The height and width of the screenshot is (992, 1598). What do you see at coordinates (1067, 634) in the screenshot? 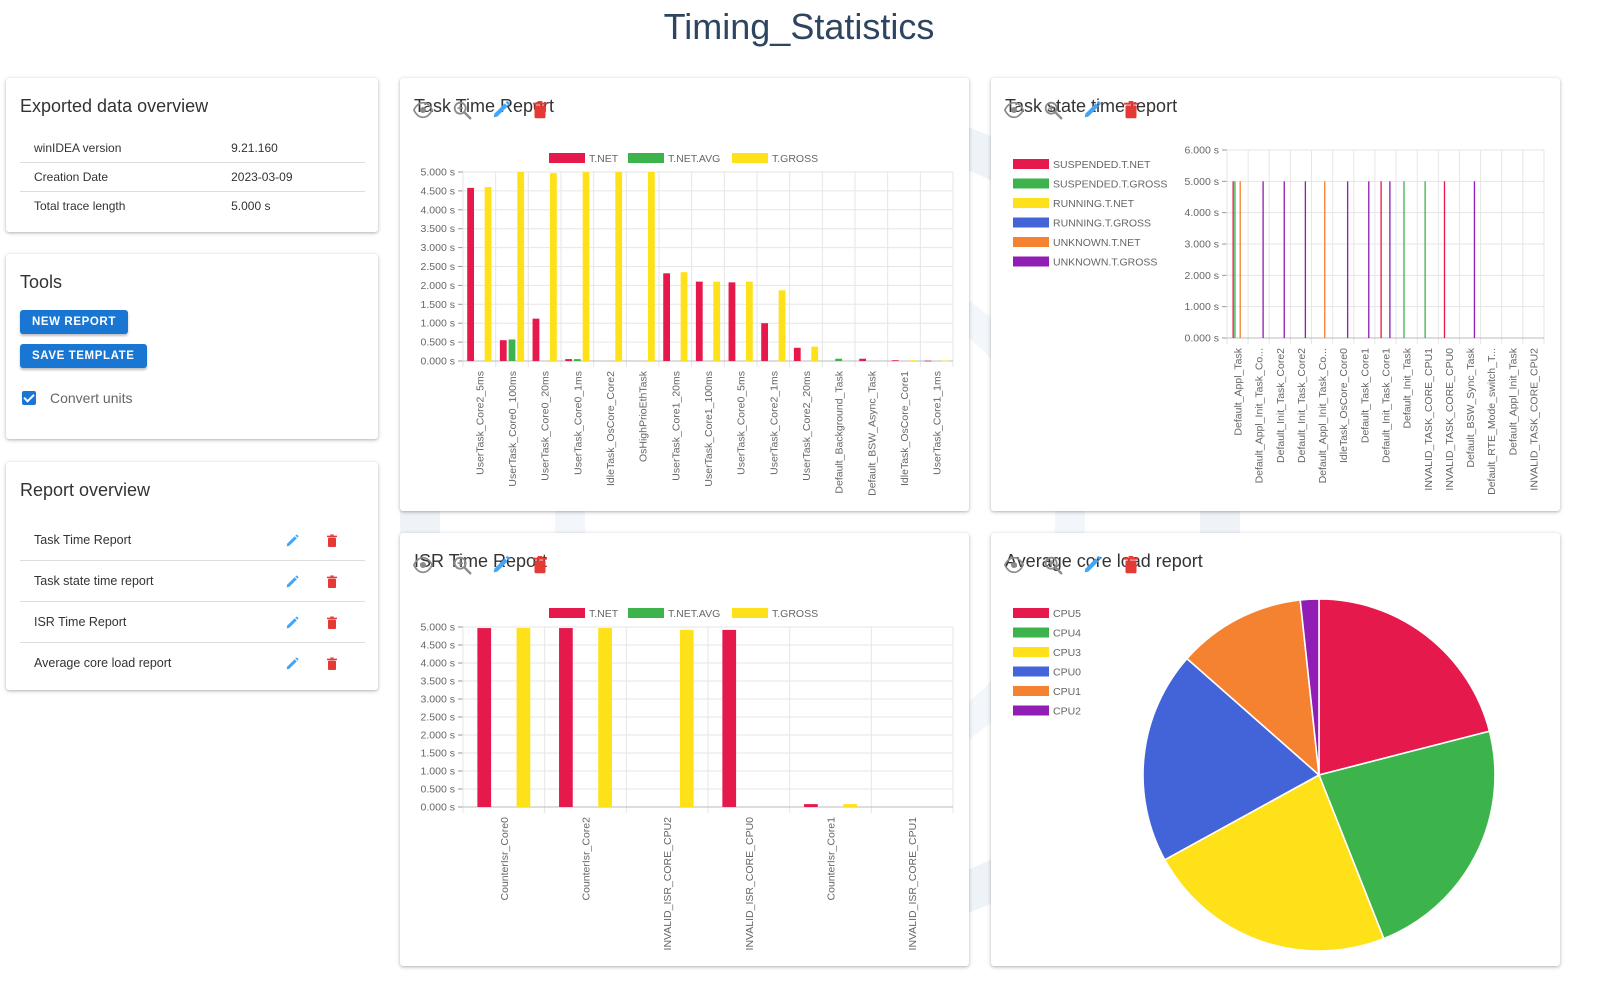
I see `legend-label: CPU4` at bounding box center [1067, 634].